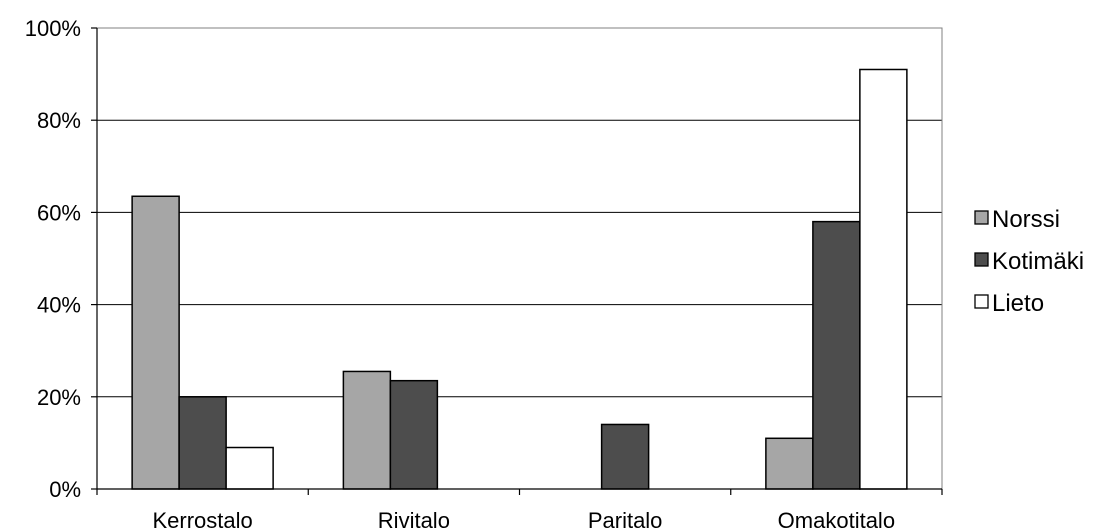 The width and height of the screenshot is (1110, 531). What do you see at coordinates (836, 355) in the screenshot?
I see `bar-kotim-ki-omakotitalo` at bounding box center [836, 355].